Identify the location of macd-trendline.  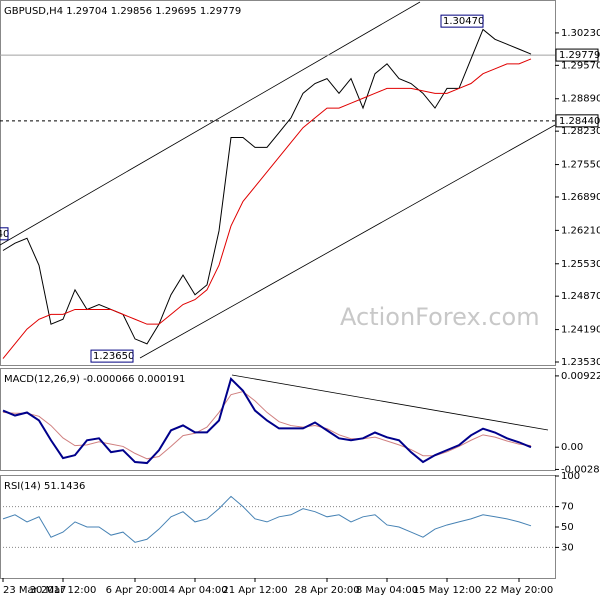
(390, 402).